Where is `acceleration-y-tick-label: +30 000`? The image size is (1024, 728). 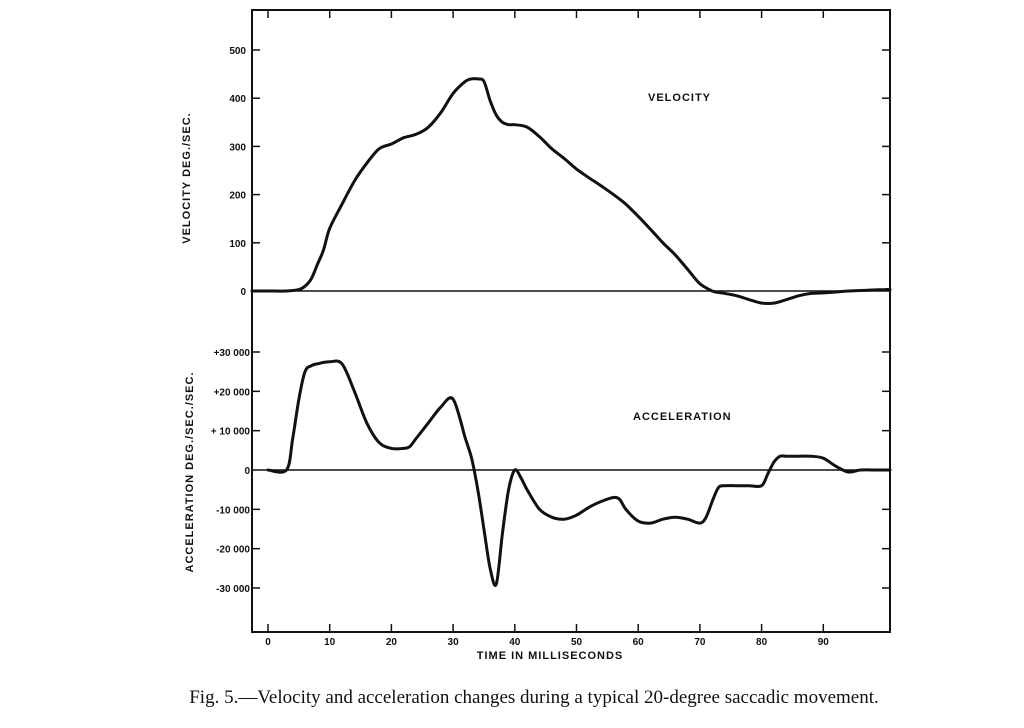 acceleration-y-tick-label: +30 000 is located at coordinates (232, 353).